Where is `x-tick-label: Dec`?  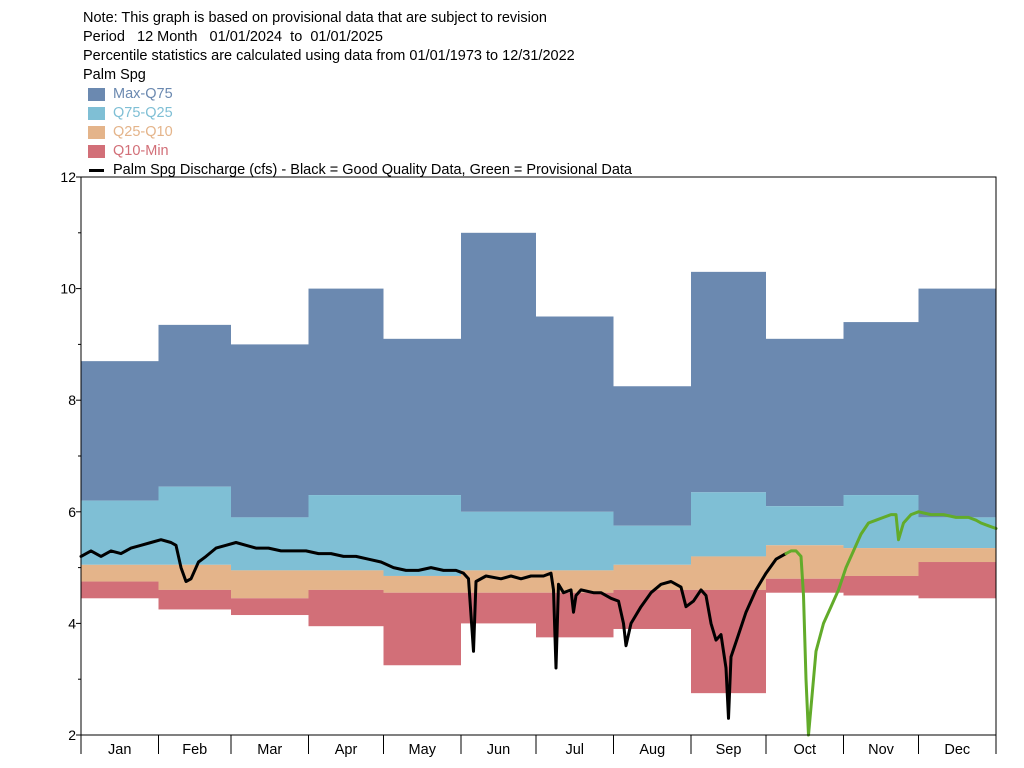
x-tick-label: Dec is located at coordinates (957, 750).